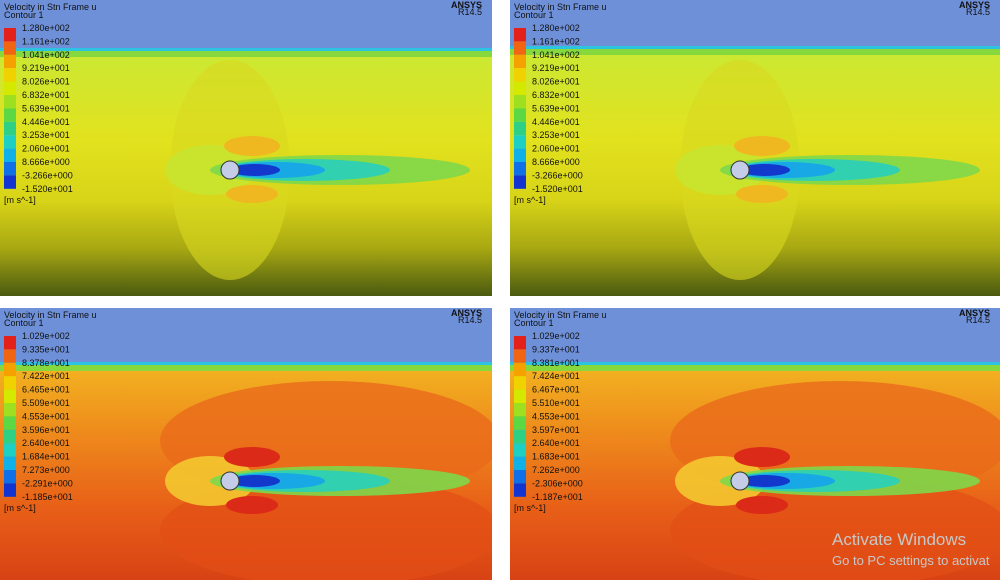 This screenshot has width=1000, height=580. What do you see at coordinates (899, 539) in the screenshot?
I see `watermark-title: Activate Windows` at bounding box center [899, 539].